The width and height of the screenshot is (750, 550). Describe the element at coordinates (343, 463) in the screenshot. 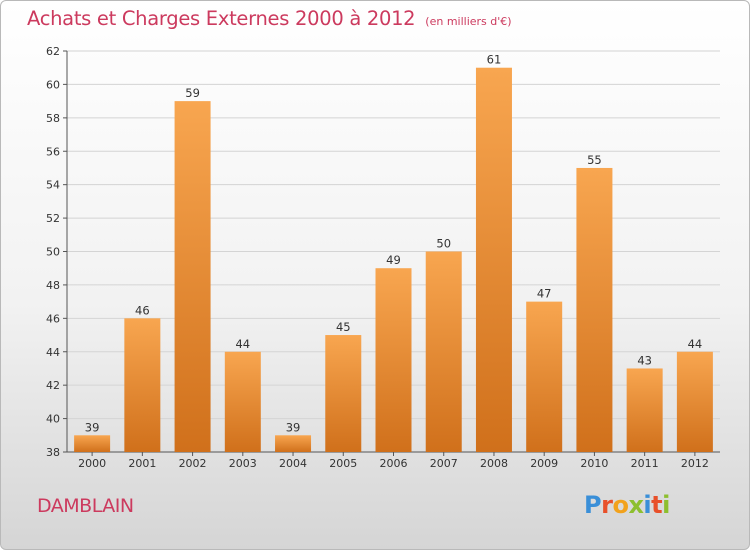

I see `x-tick-label: 2005` at that location.